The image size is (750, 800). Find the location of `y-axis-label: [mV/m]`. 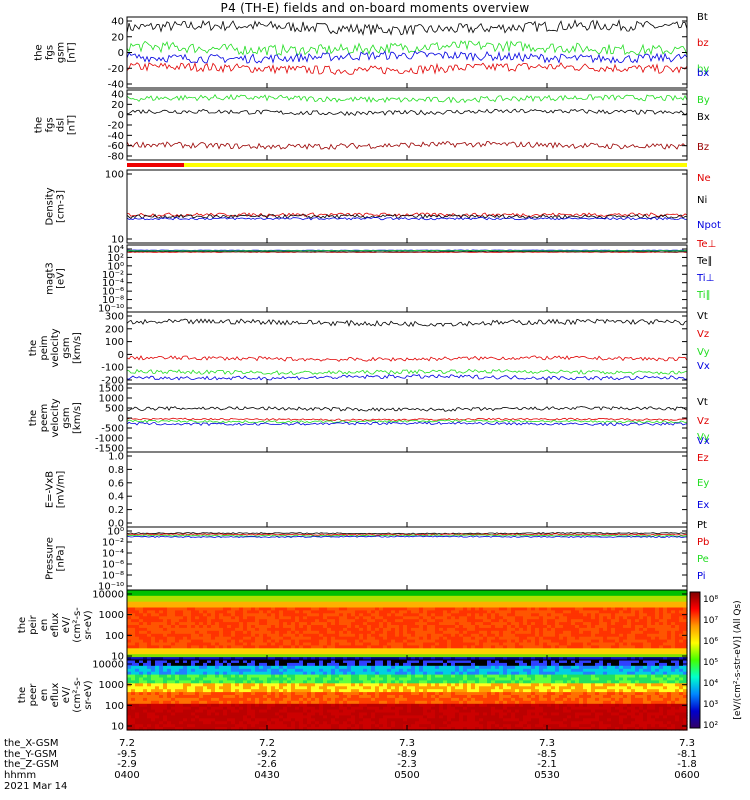

y-axis-label: [mV/m] is located at coordinates (61, 490).